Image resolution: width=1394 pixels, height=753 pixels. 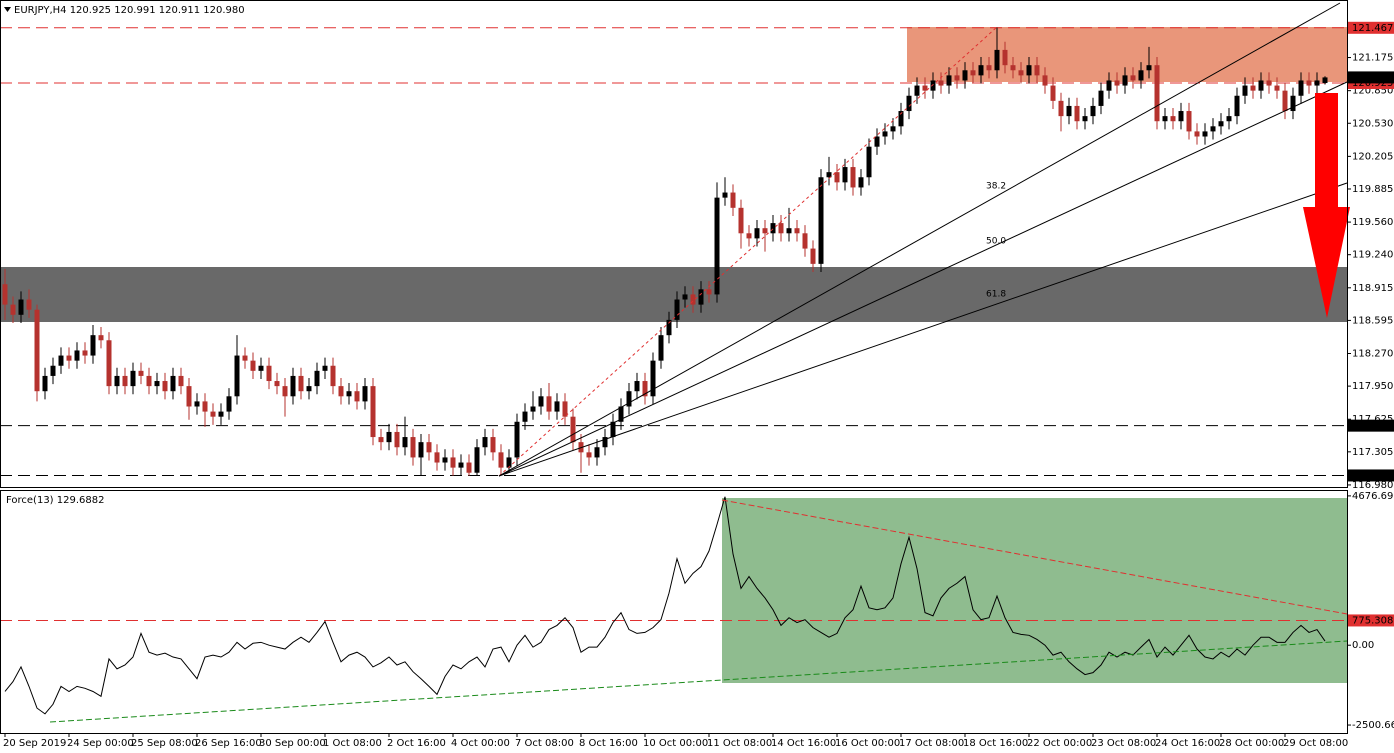 I want to click on x-tick-label: 8 Oct 16:00, so click(x=608, y=743).